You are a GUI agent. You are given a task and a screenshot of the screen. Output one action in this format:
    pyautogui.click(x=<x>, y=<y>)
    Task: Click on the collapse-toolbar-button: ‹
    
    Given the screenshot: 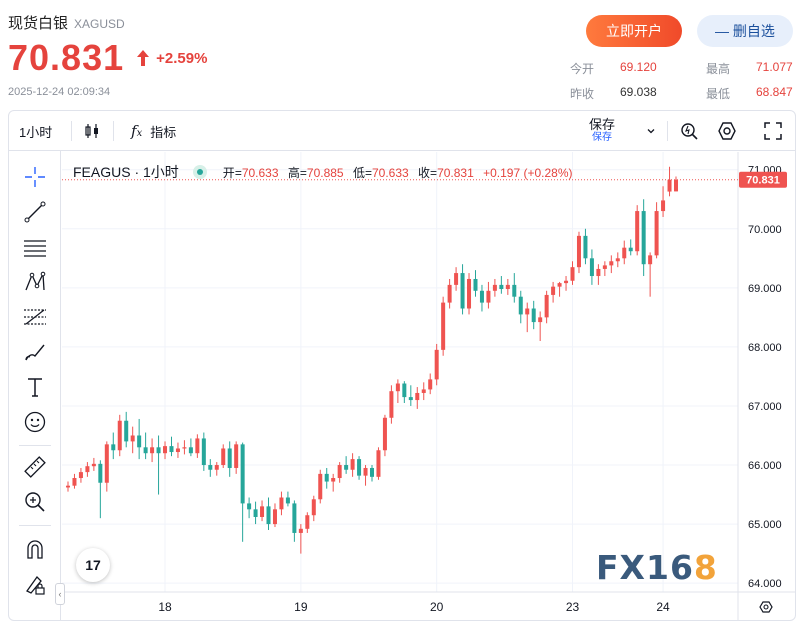 What is the action you would take?
    pyautogui.click(x=60, y=594)
    